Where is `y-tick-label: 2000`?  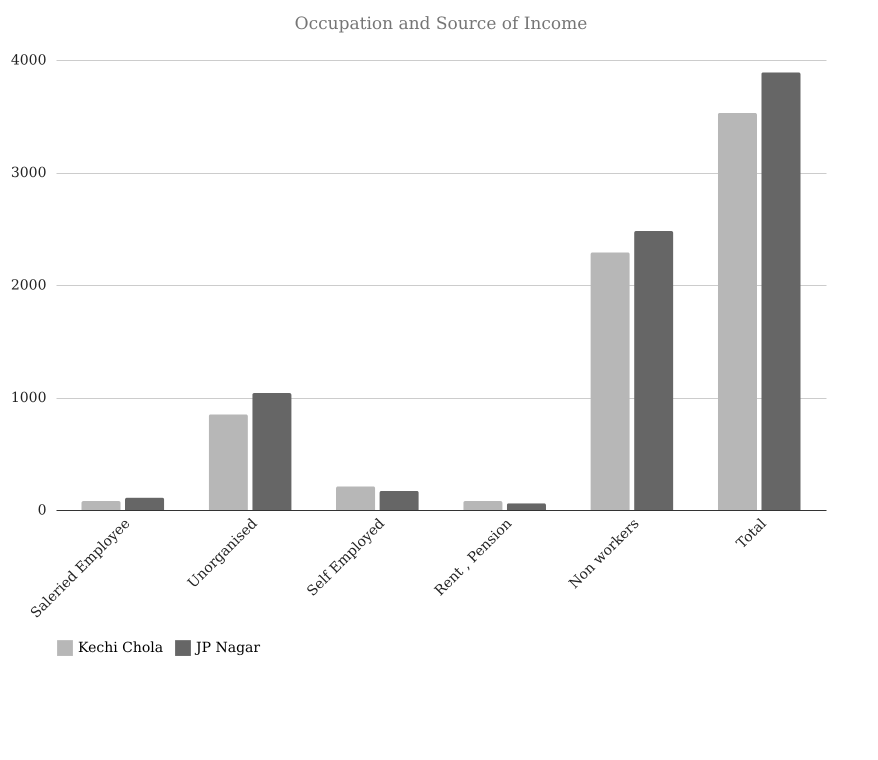 y-tick-label: 2000 is located at coordinates (28, 286).